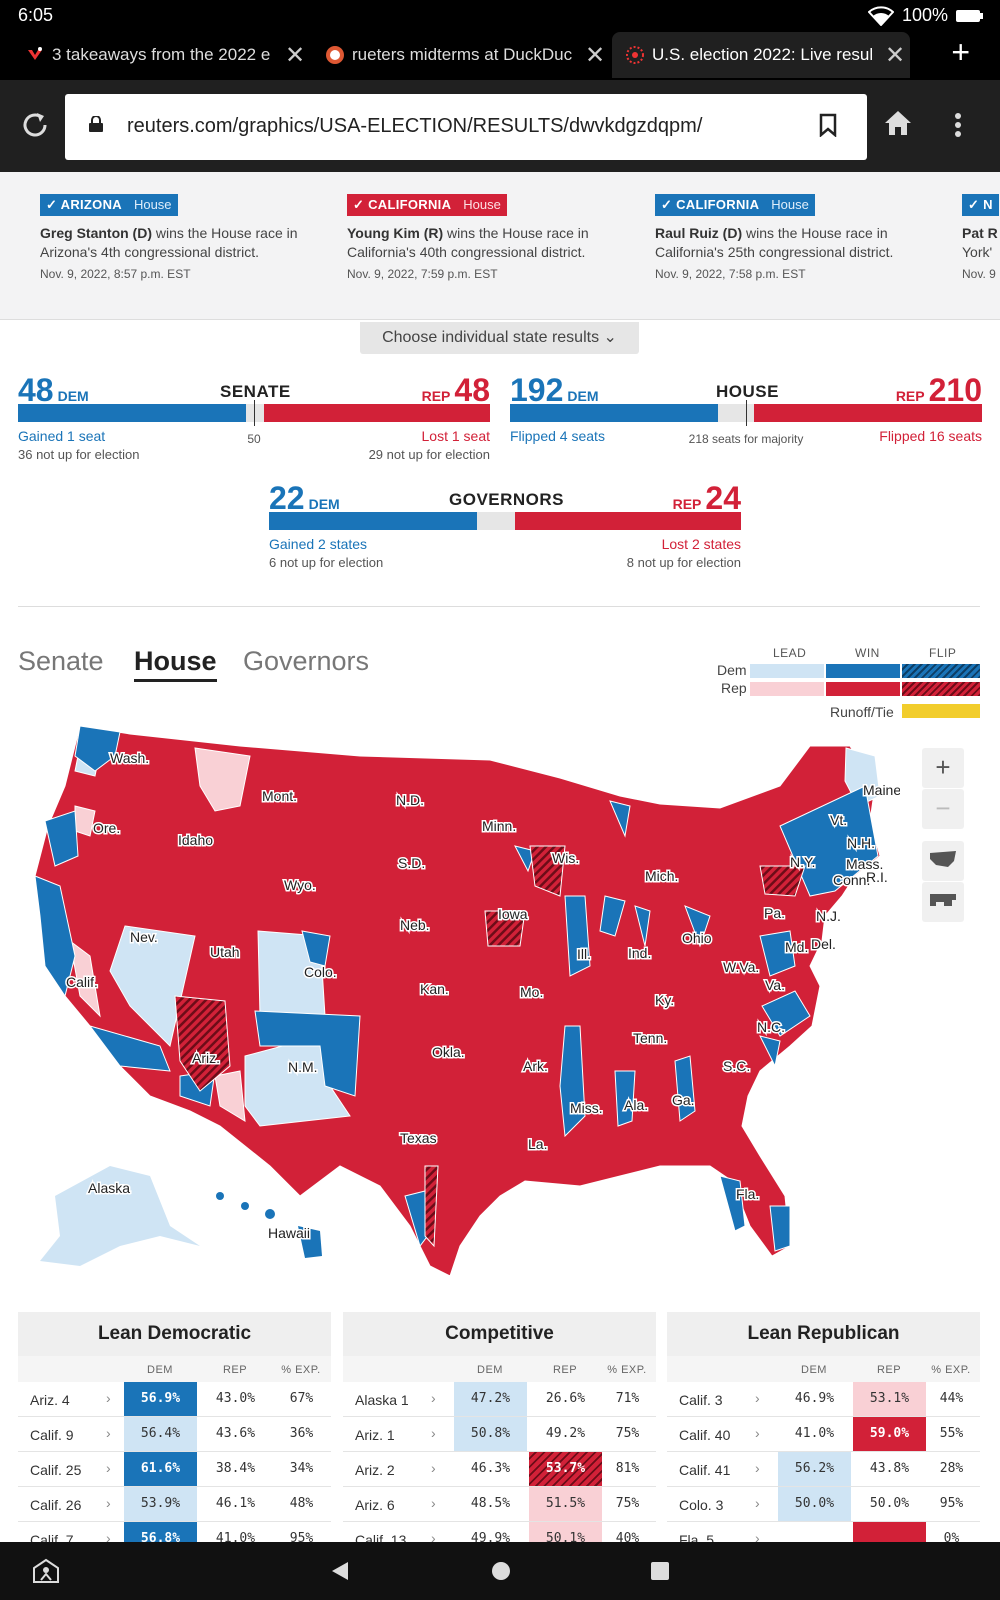 Image resolution: width=1000 pixels, height=1600 pixels. Describe the element at coordinates (255, 391) in the screenshot. I see `senate-title: SENATE` at that location.